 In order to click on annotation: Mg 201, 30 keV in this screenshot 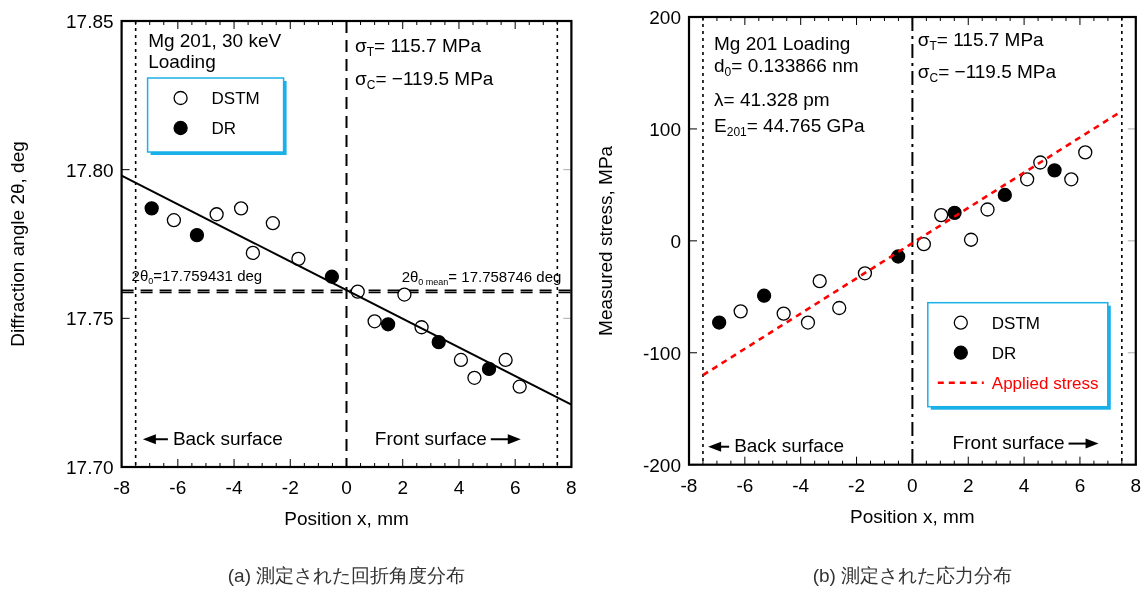, I will do `click(215, 40)`.